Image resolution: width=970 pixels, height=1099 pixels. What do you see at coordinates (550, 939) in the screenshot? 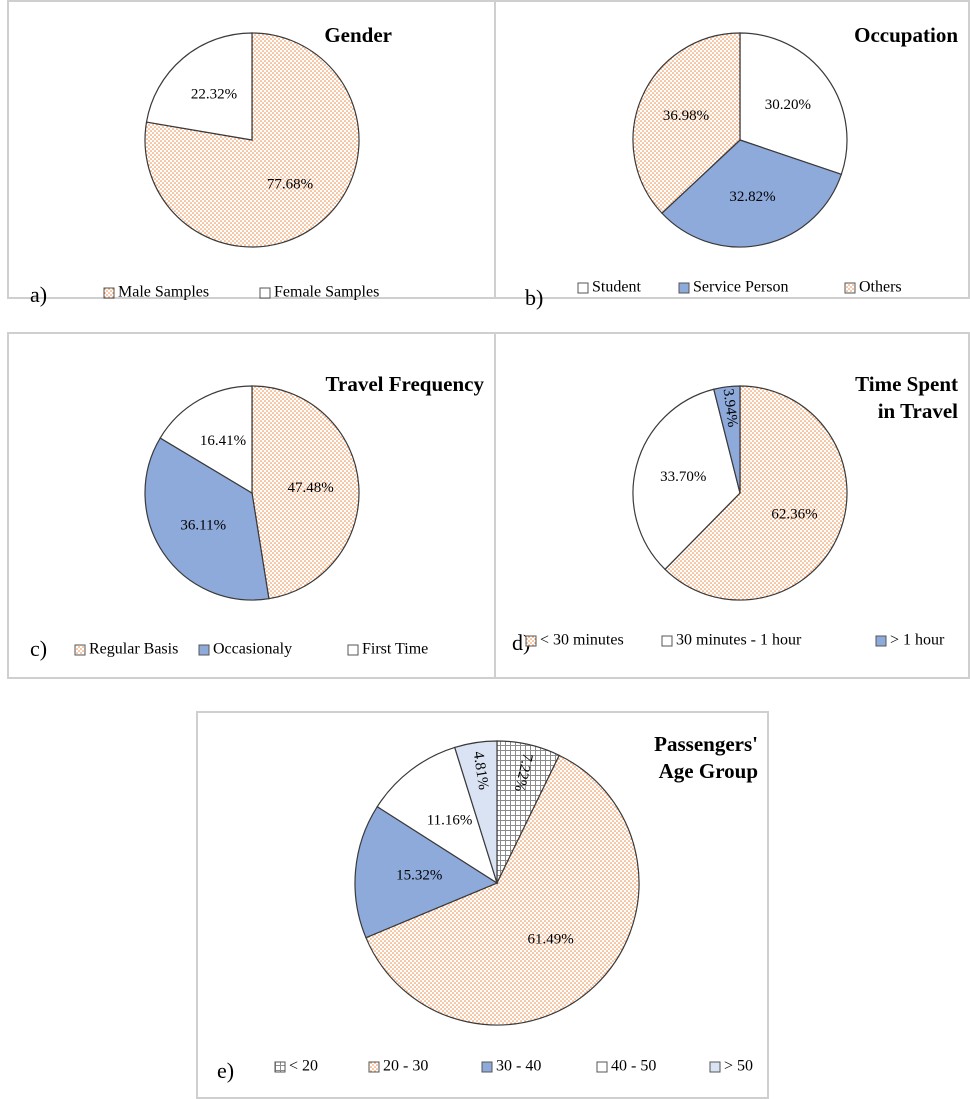
I see `data-label: 61.49%` at bounding box center [550, 939].